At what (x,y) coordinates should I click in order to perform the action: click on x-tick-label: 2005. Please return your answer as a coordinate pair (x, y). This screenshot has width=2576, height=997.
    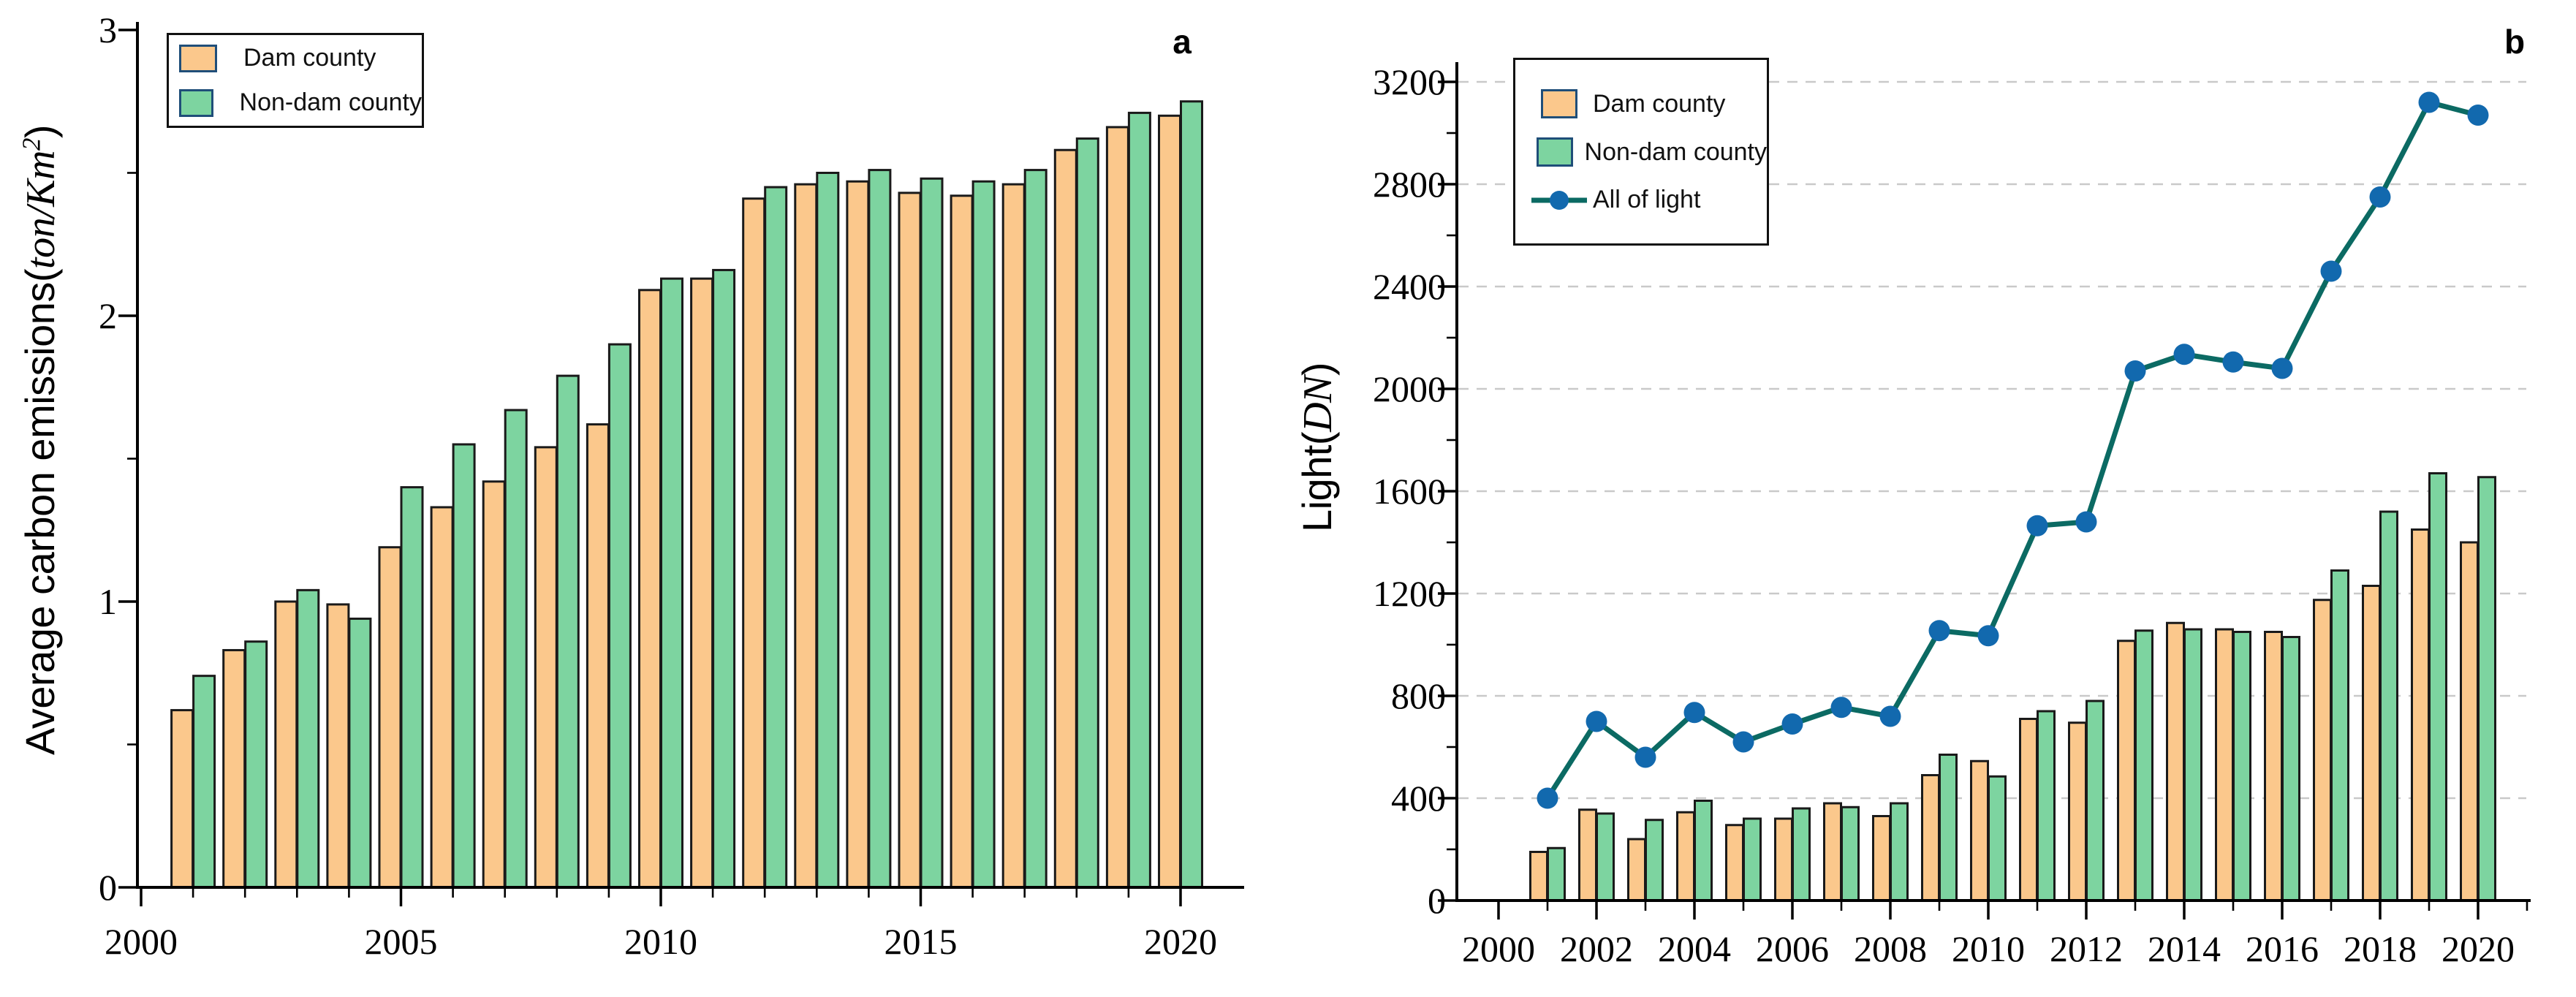
    Looking at the image, I should click on (401, 941).